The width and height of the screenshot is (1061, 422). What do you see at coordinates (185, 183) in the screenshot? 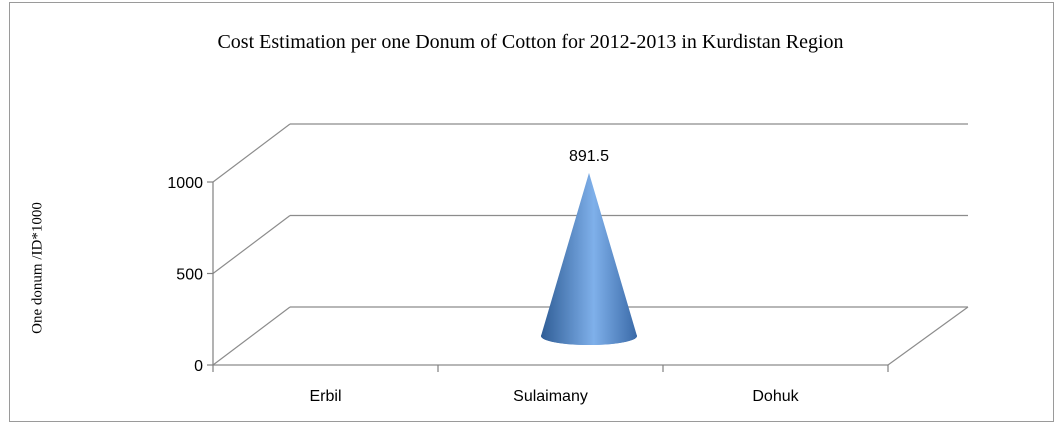
I see `y-tick-label: 1000` at bounding box center [185, 183].